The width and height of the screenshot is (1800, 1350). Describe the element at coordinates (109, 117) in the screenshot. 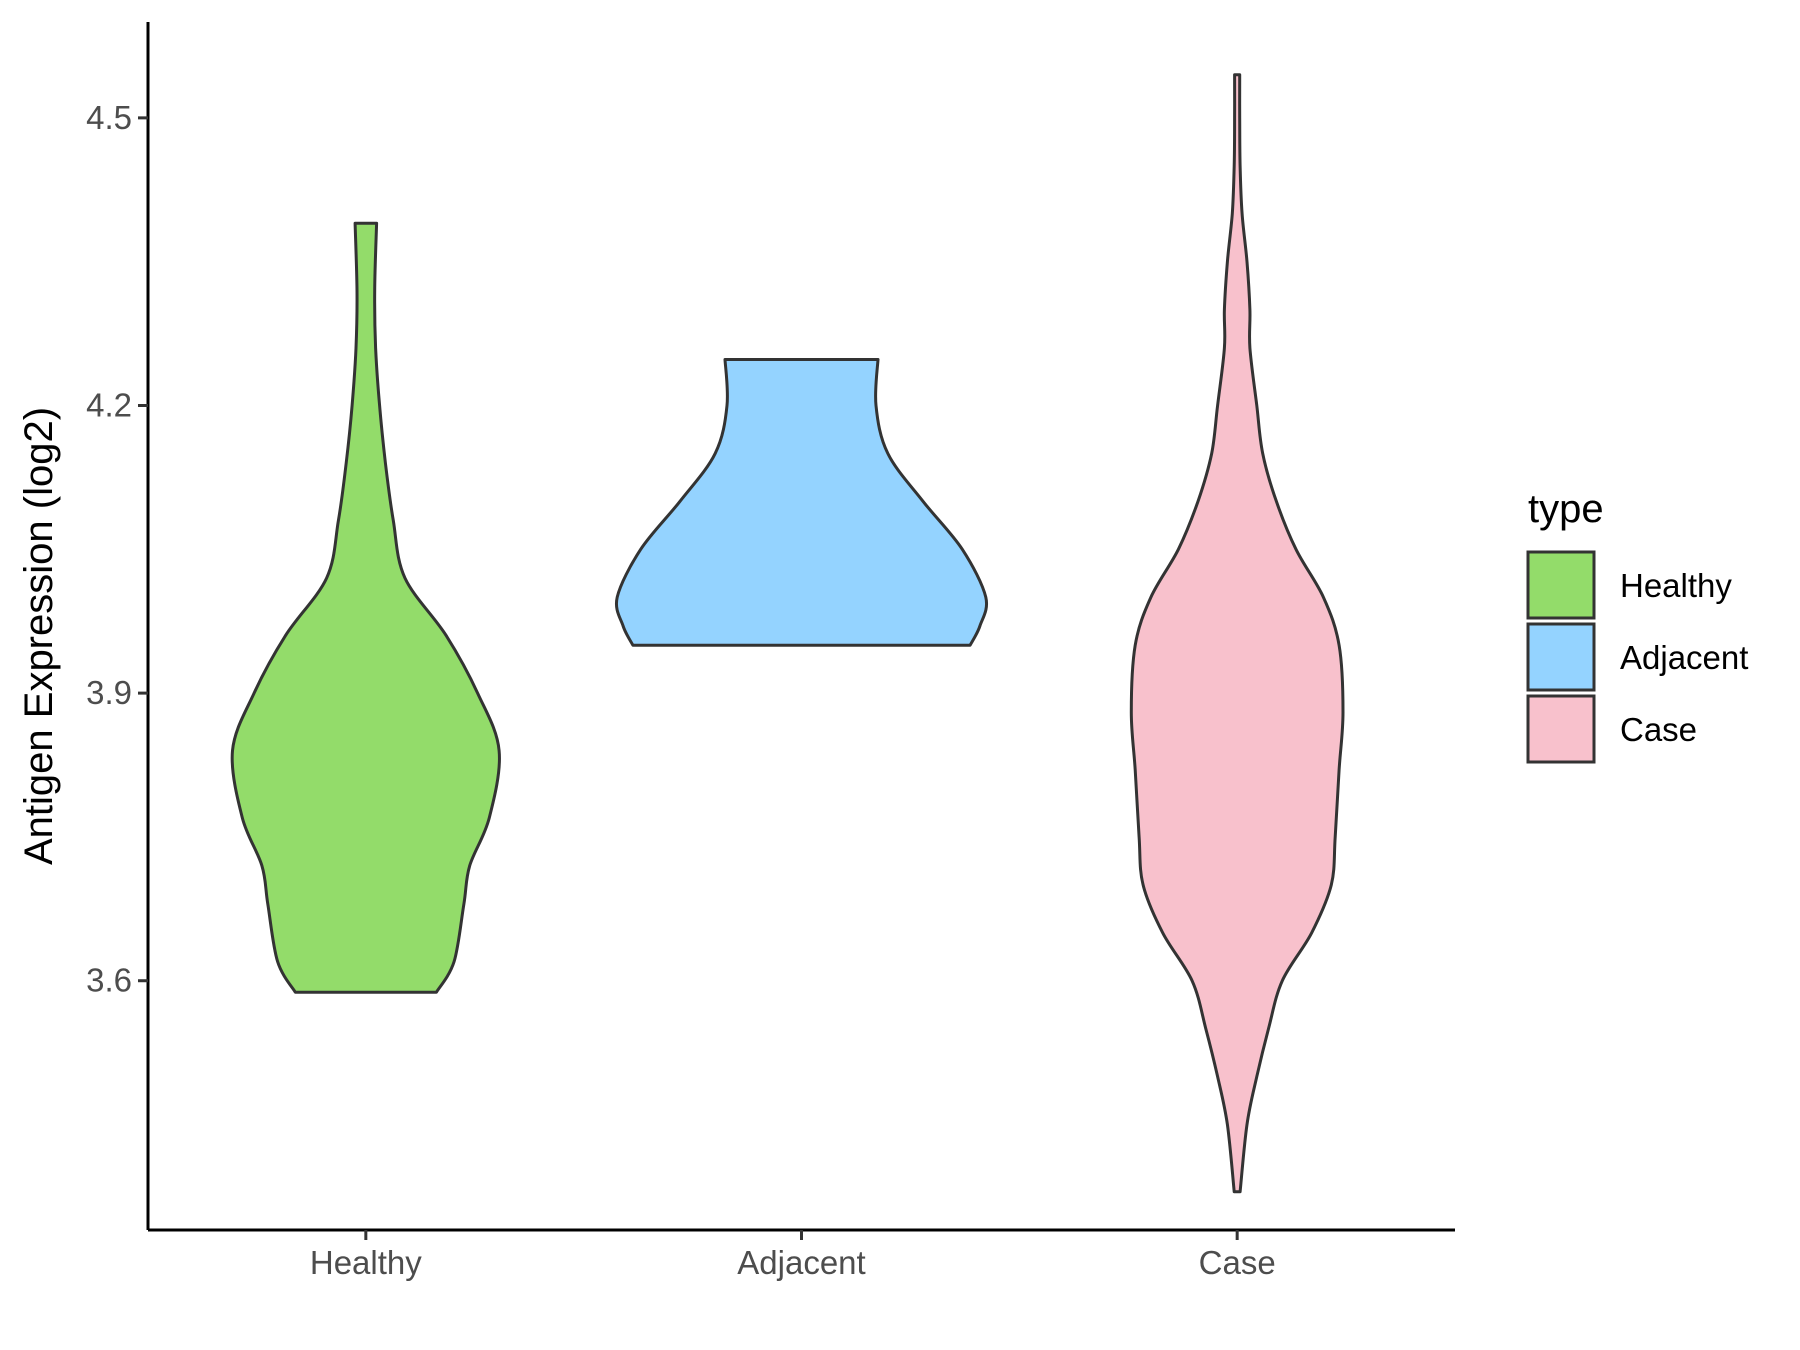

I see `y-tick-label: 4.5` at that location.